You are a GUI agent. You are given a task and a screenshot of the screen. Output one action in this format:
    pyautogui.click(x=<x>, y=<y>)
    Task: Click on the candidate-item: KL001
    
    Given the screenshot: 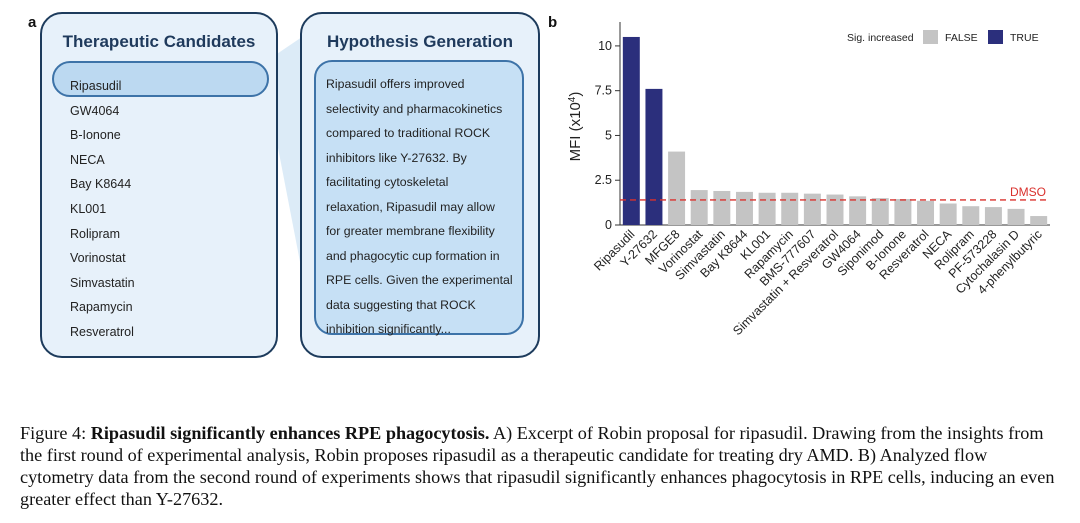 What is the action you would take?
    pyautogui.click(x=88, y=208)
    